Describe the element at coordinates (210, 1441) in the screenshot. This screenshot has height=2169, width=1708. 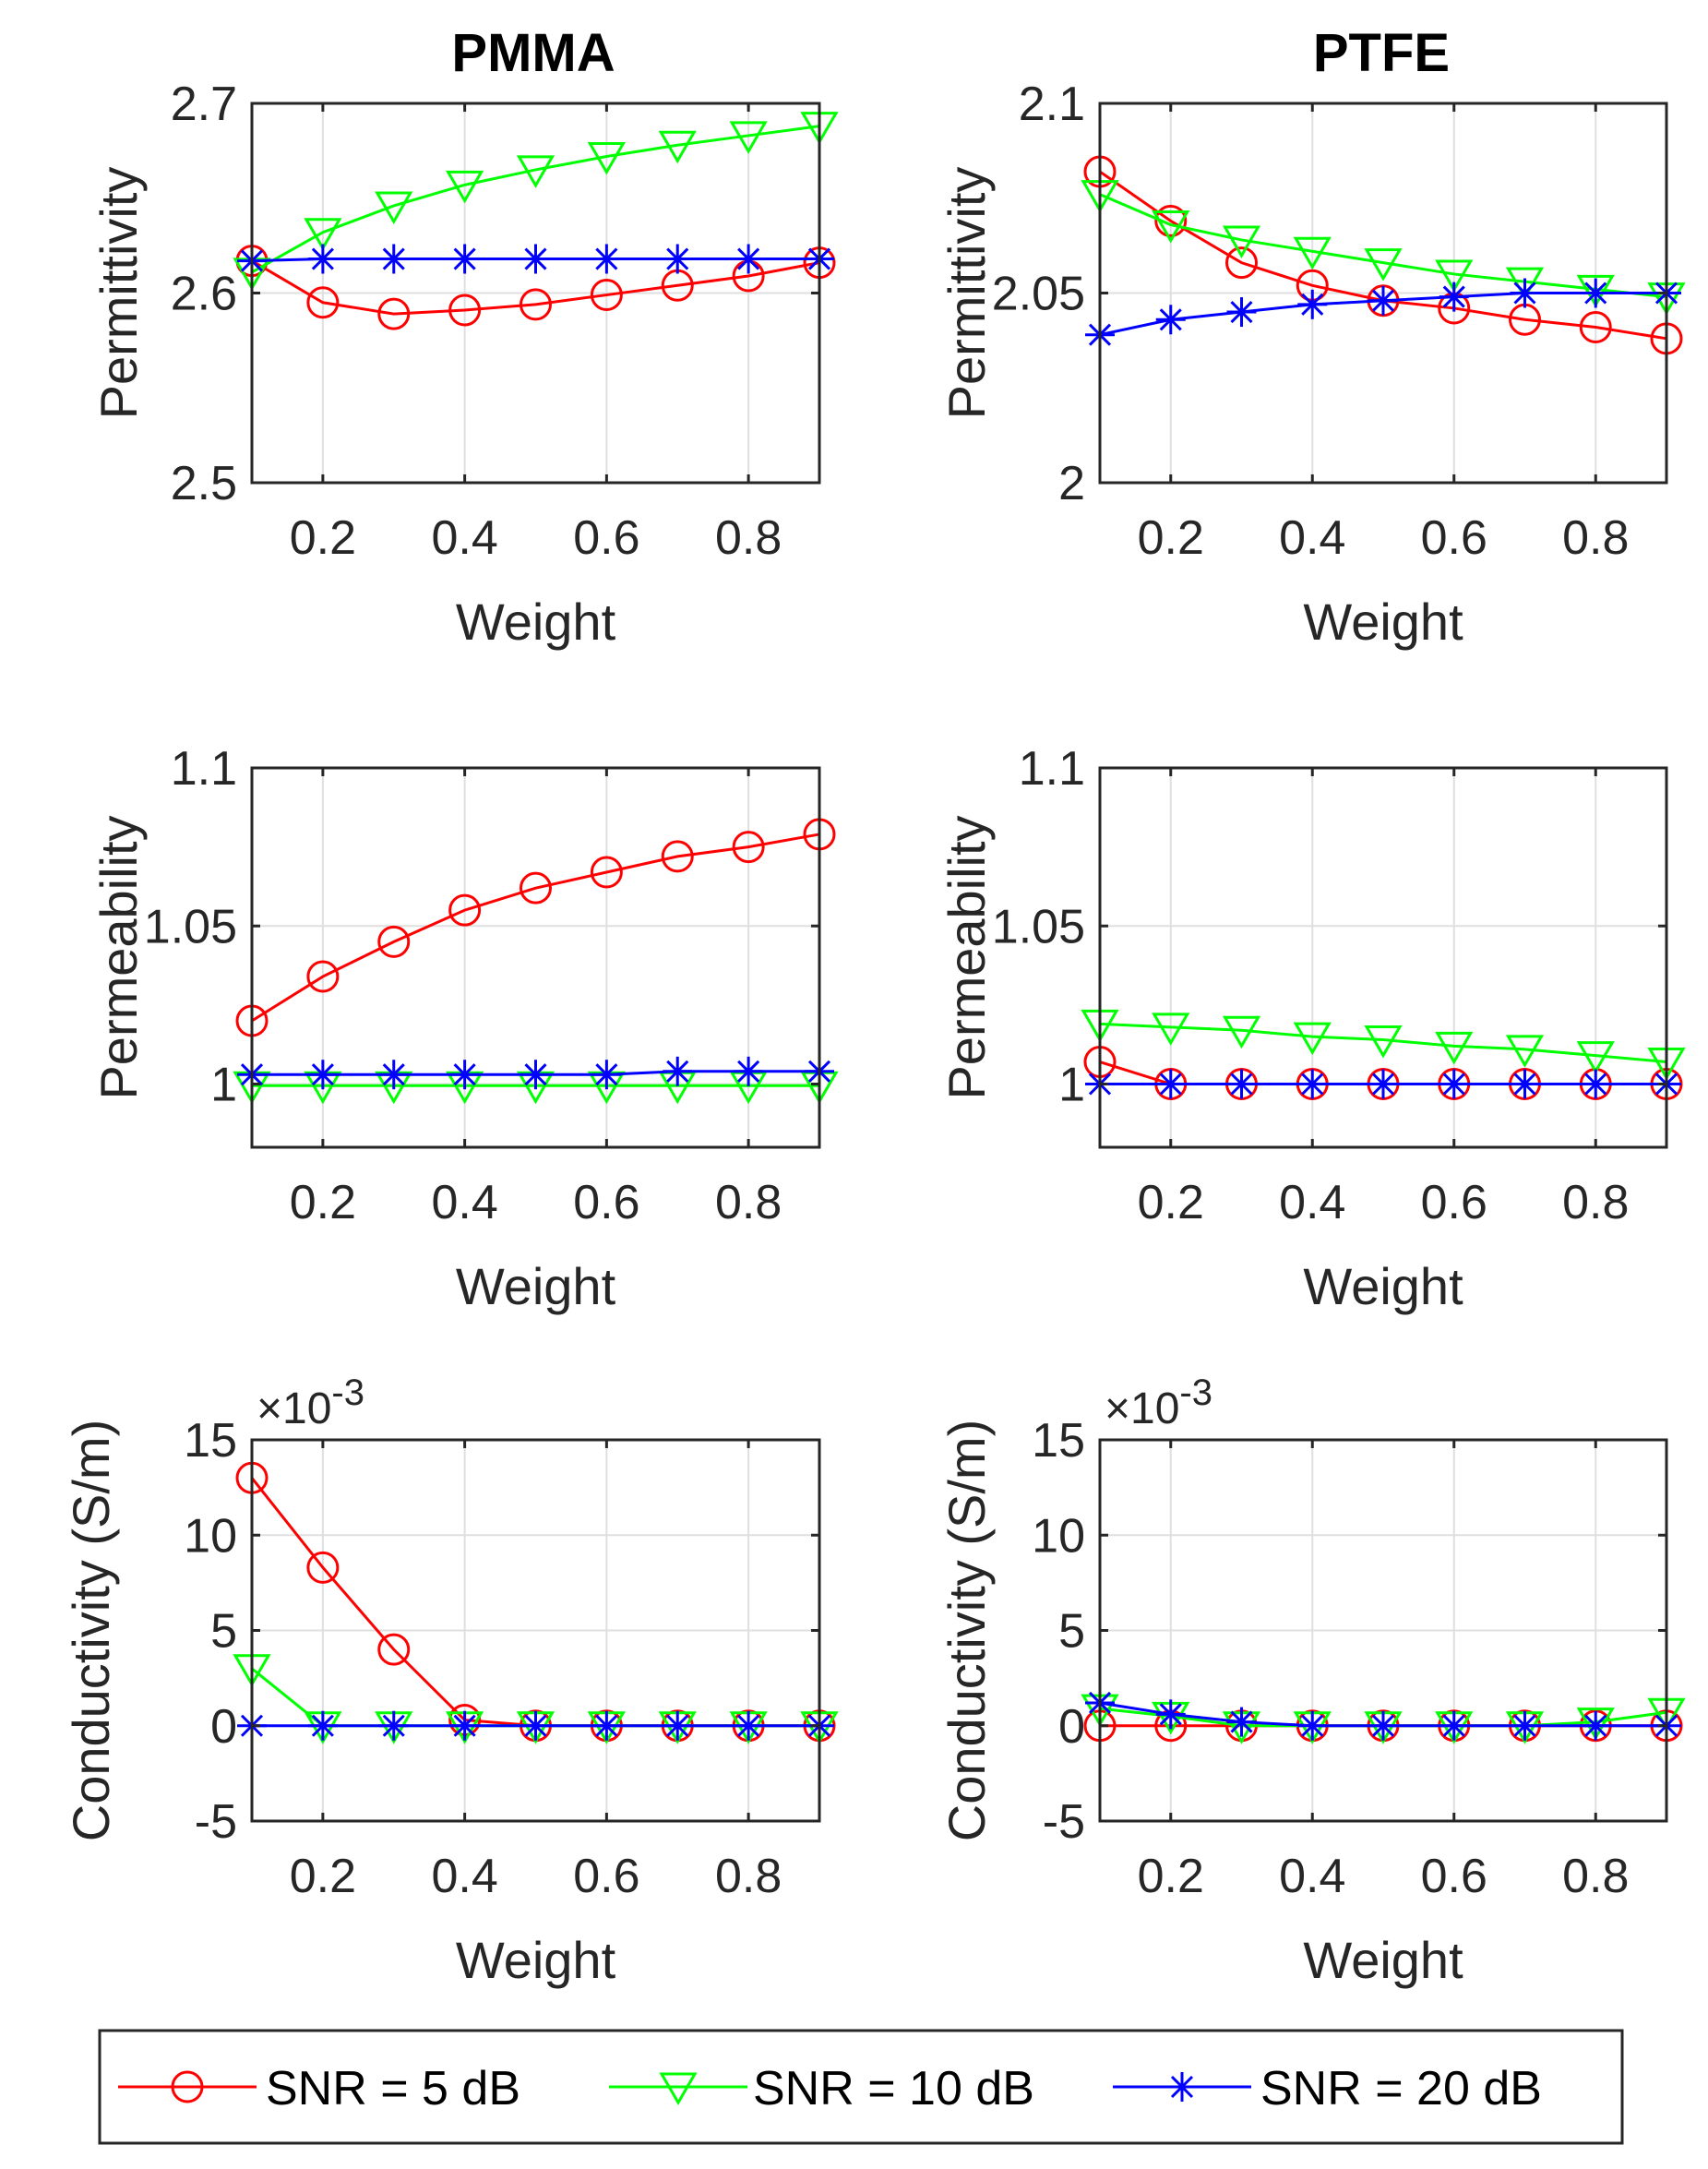
I see `y-tick-label: 15` at that location.